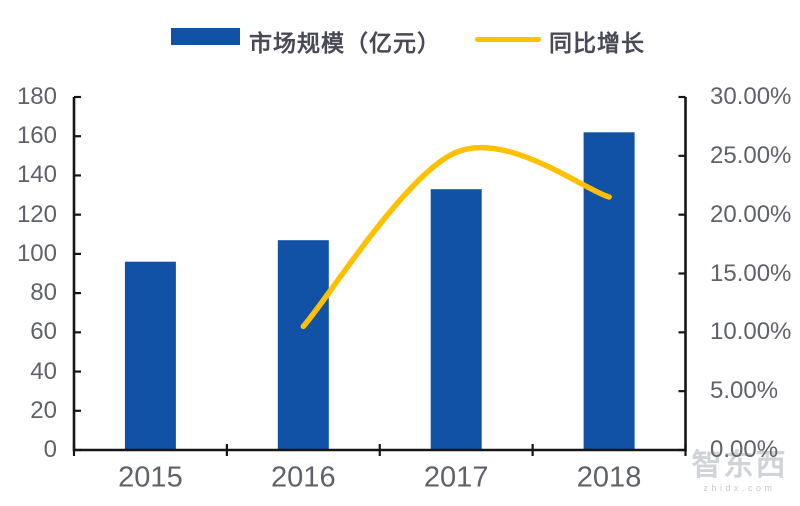 This screenshot has width=800, height=506. Describe the element at coordinates (739, 488) in the screenshot. I see `watermark-domain: zhidx.com` at that location.